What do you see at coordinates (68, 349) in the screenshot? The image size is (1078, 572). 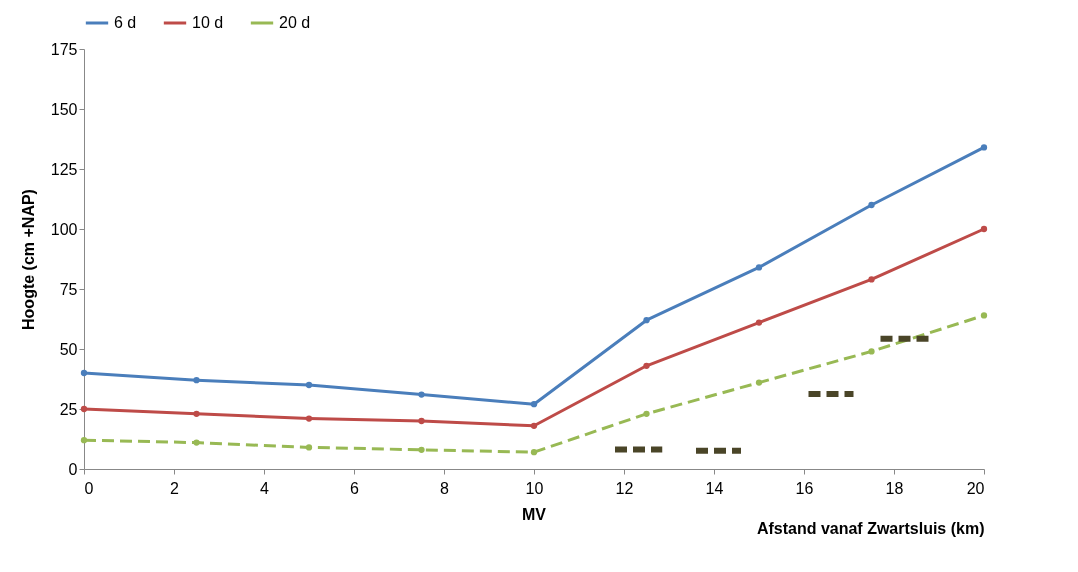 I see `y-tick-label: 50` at bounding box center [68, 349].